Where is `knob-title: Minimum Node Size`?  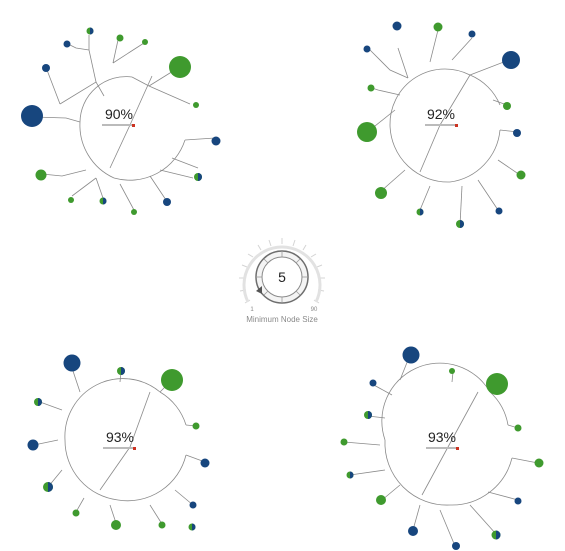 knob-title: Minimum Node Size is located at coordinates (282, 319).